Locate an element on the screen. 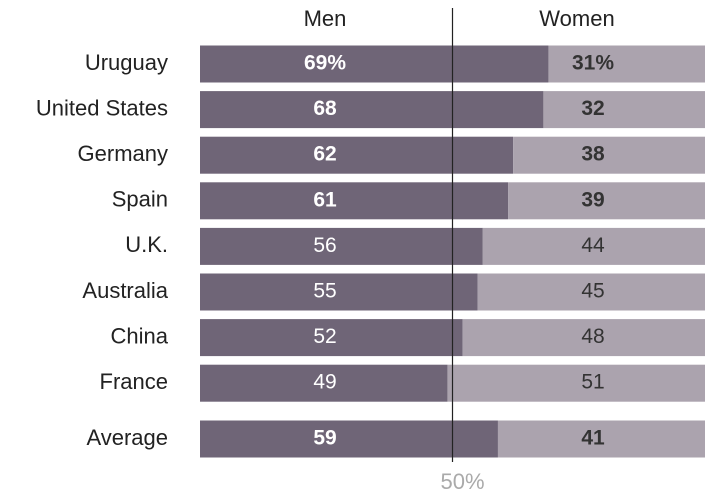 The height and width of the screenshot is (493, 705). value-label: 51 is located at coordinates (592, 382).